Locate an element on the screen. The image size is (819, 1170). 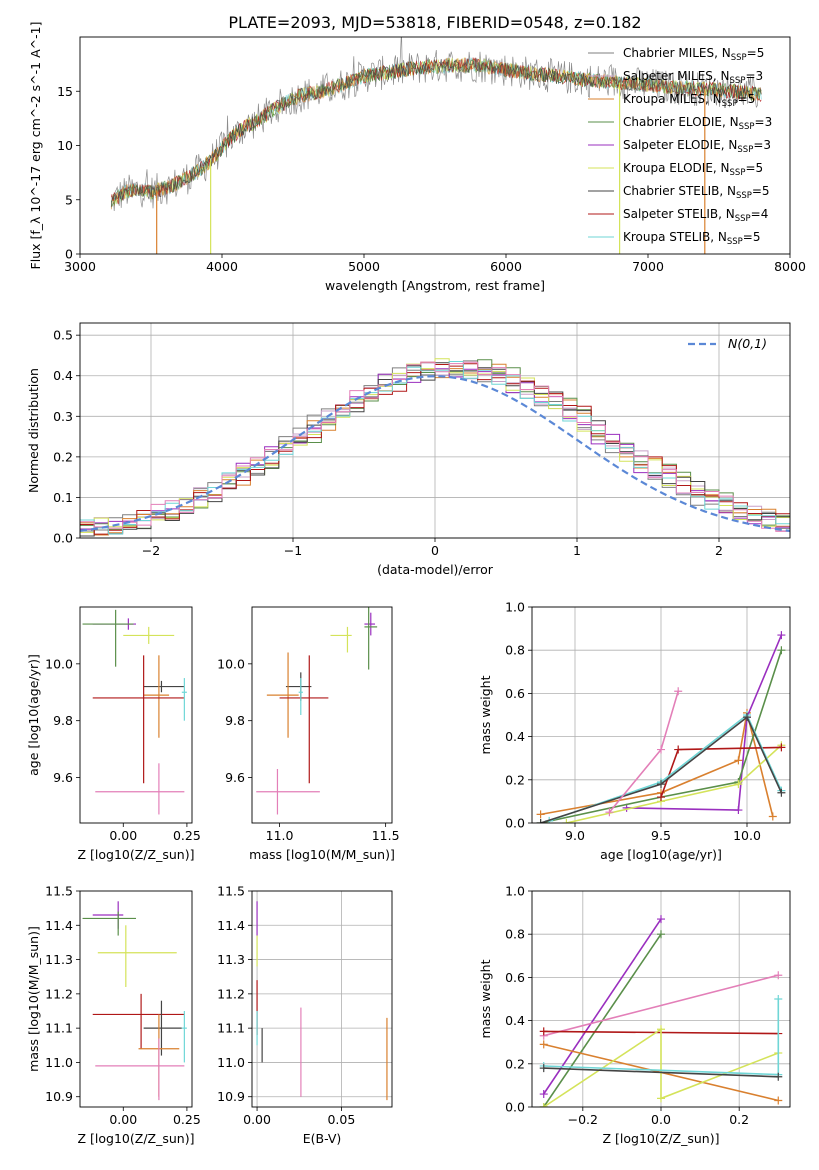
histogram-step-extra_pink is located at coordinates (435, 446).